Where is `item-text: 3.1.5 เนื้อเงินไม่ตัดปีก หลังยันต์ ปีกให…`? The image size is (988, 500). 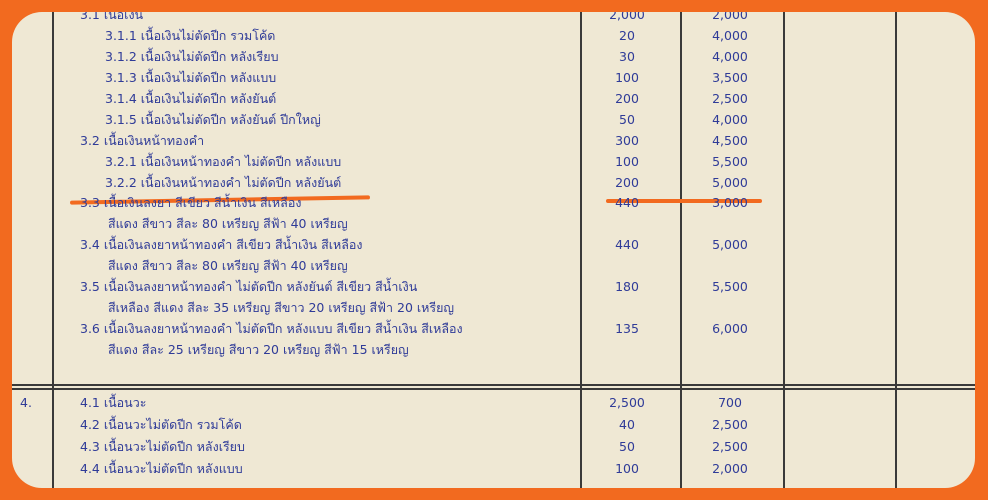
item-text: 3.1.5 เนื้อเงินไม่ตัดปีก หลังยันต์ ปีกให… is located at coordinates (213, 119).